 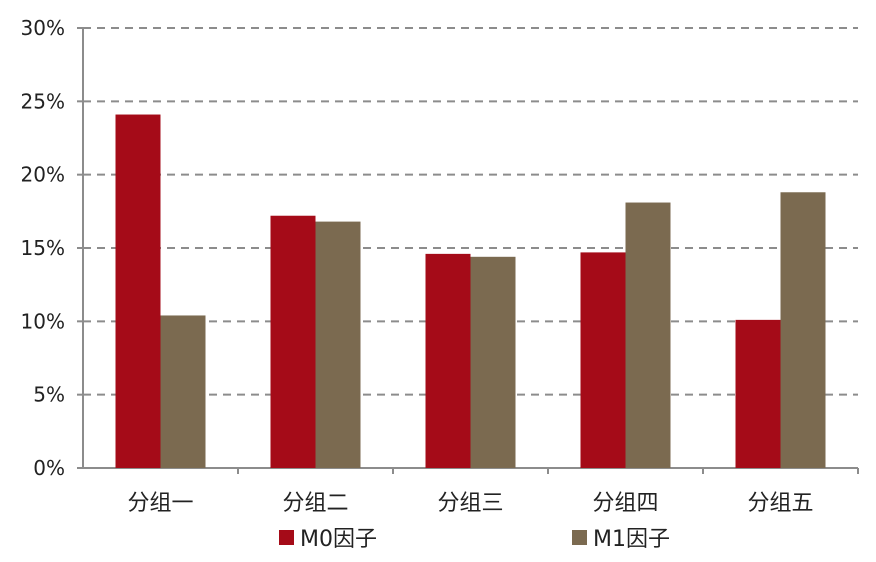 I want to click on y-axis-tick-labels: 0% 5% 10% 15% 20% 25% 30%, so click(x=43, y=248).